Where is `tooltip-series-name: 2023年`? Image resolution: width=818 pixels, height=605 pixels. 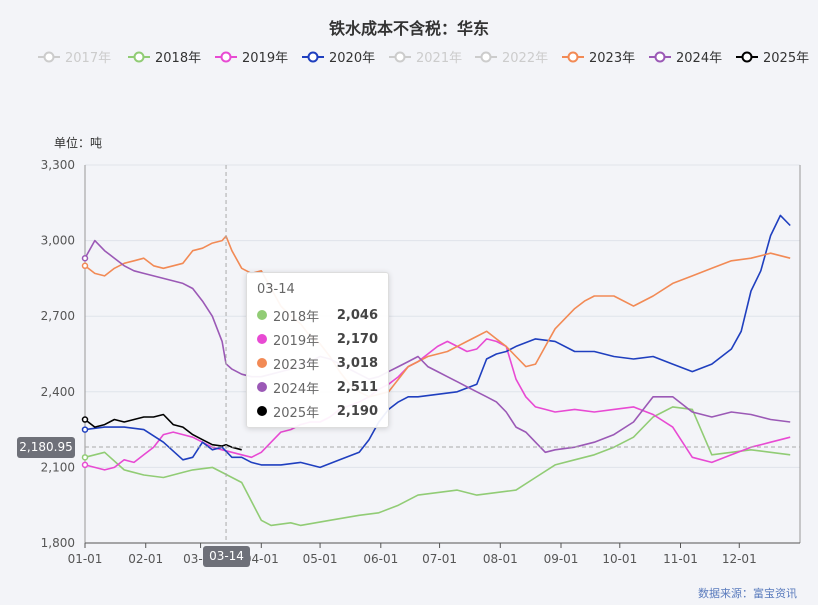
tooltip-series-name: 2023年 is located at coordinates (296, 365).